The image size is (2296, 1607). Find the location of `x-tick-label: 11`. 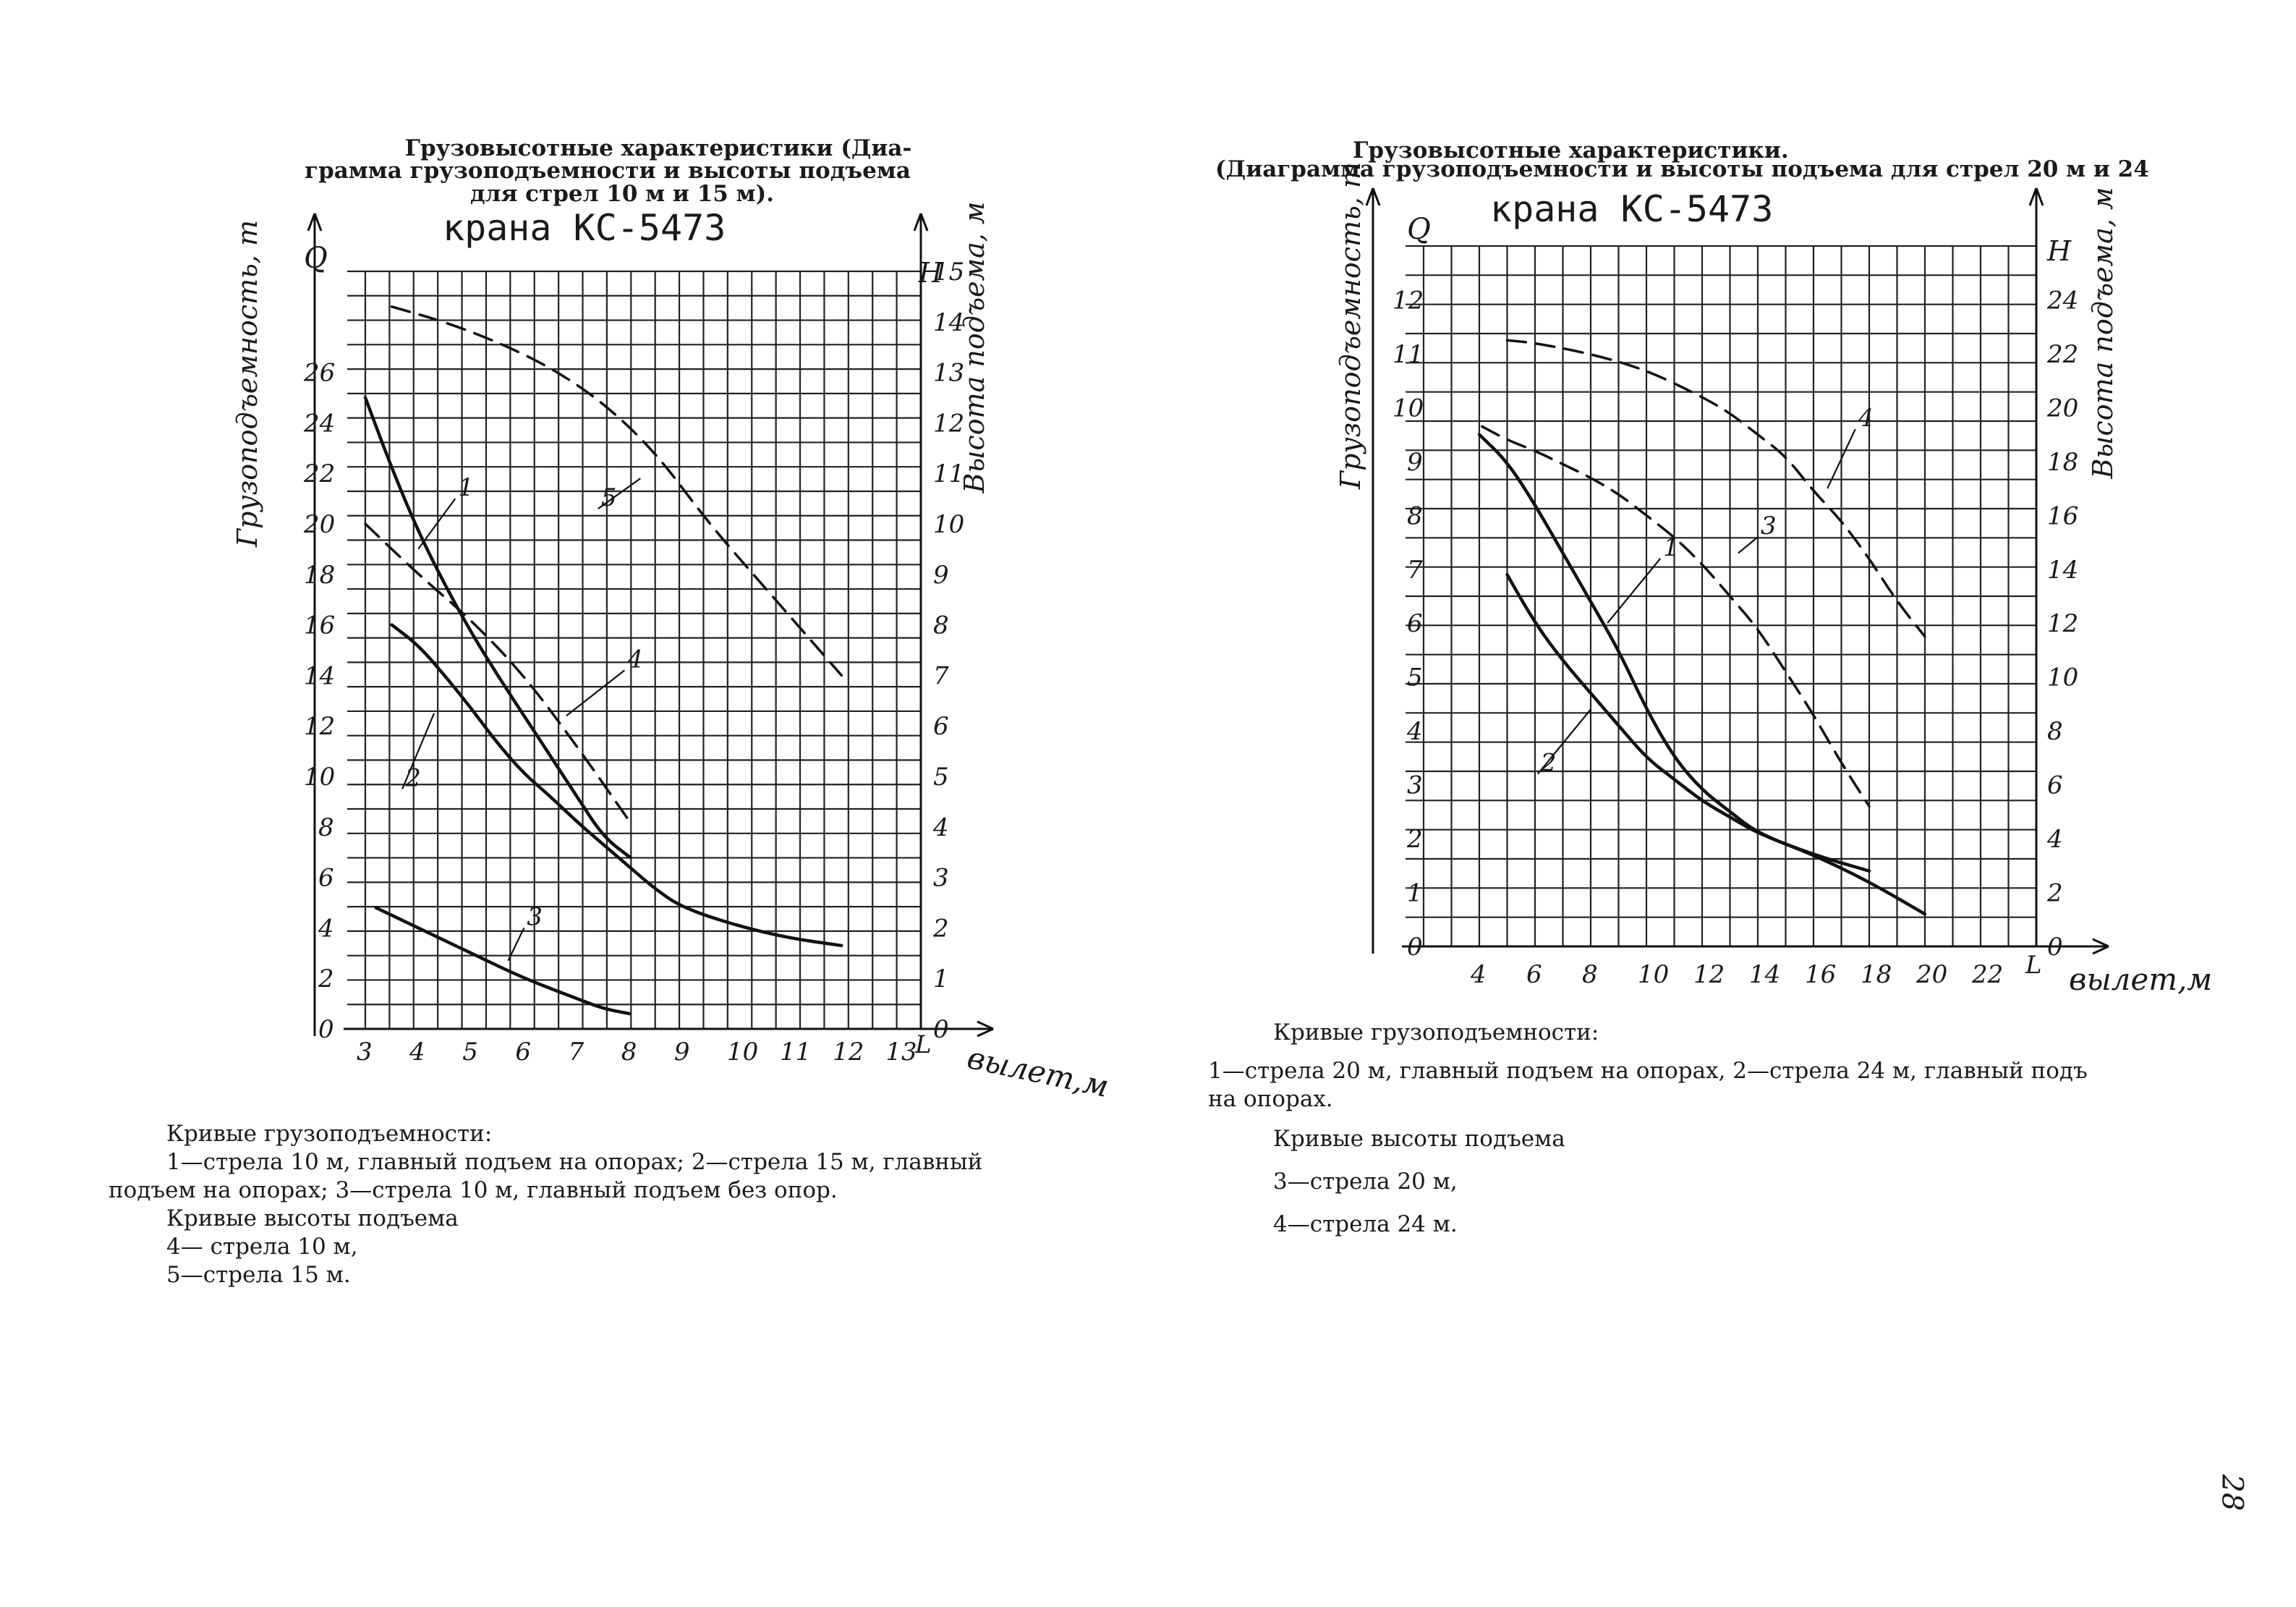

x-tick-label: 11 is located at coordinates (795, 1052).